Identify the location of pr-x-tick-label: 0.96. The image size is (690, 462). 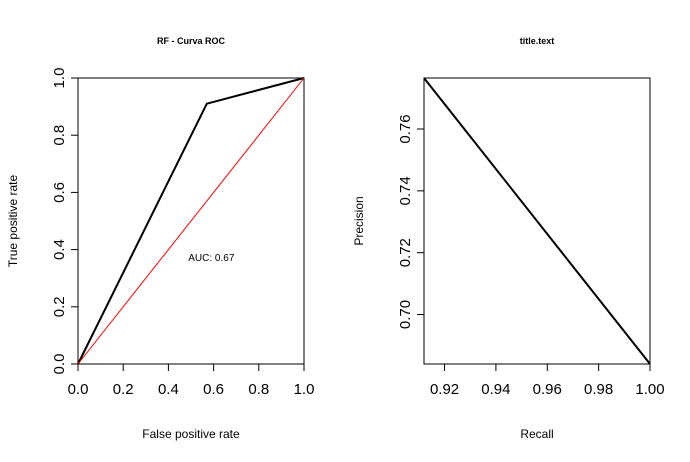
(547, 389).